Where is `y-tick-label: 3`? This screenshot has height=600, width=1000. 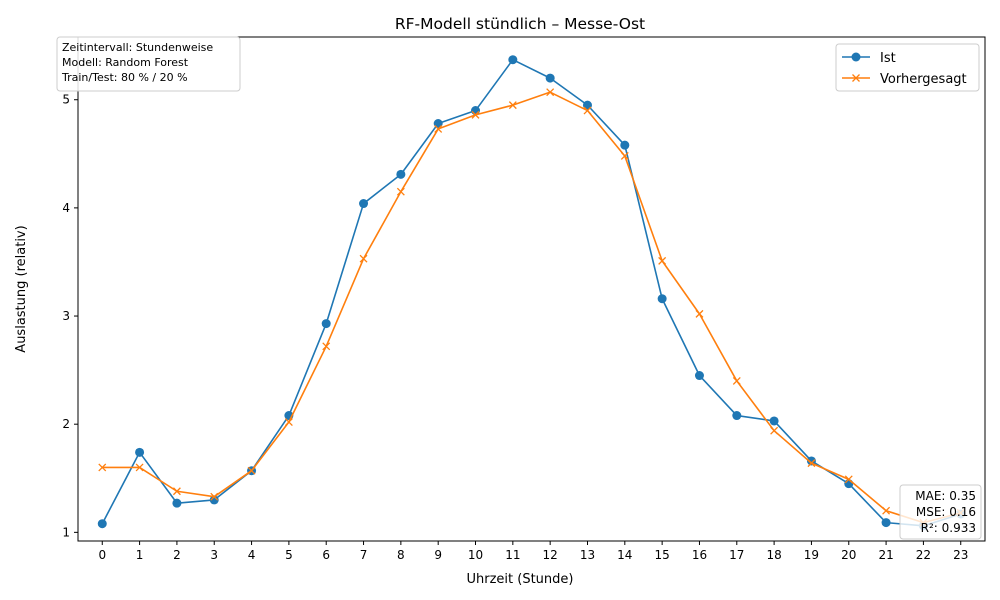
y-tick-label: 3 is located at coordinates (66, 316).